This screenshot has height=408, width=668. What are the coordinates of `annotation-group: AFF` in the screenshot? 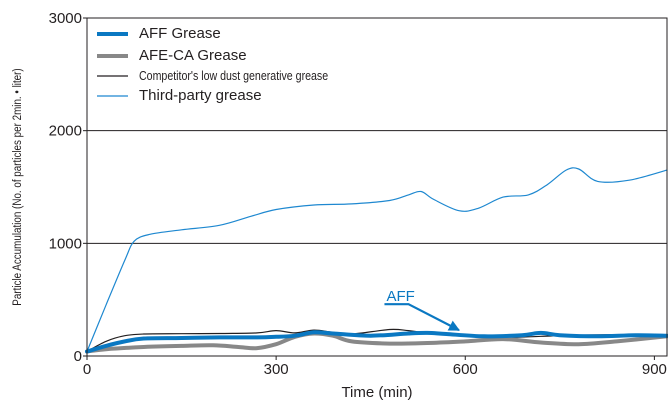 It's located at (422, 310).